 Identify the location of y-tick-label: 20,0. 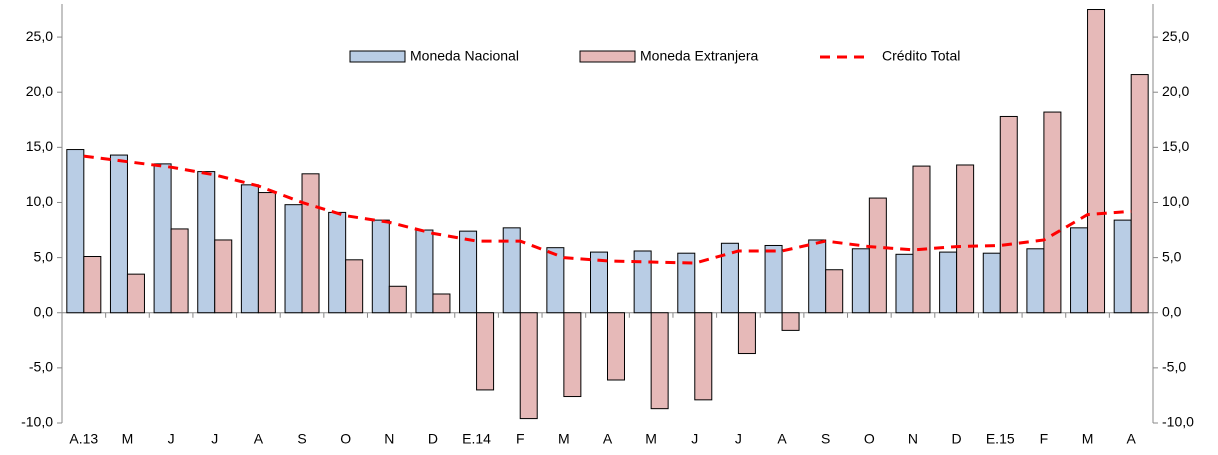
(39, 91).